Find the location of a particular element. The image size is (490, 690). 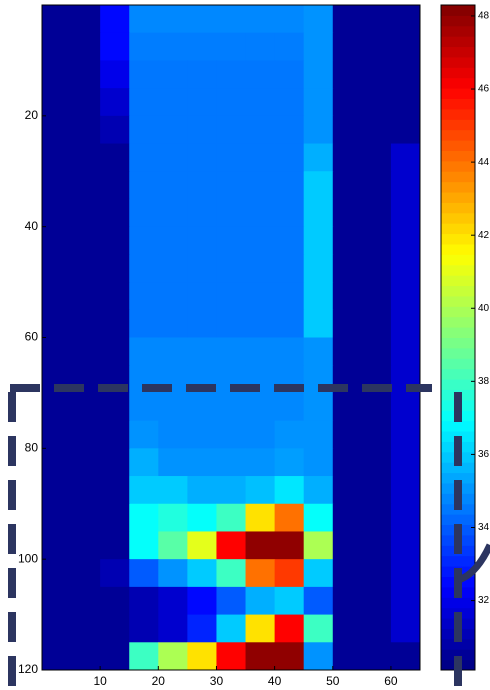

y-tick-label: 120 is located at coordinates (28, 669).